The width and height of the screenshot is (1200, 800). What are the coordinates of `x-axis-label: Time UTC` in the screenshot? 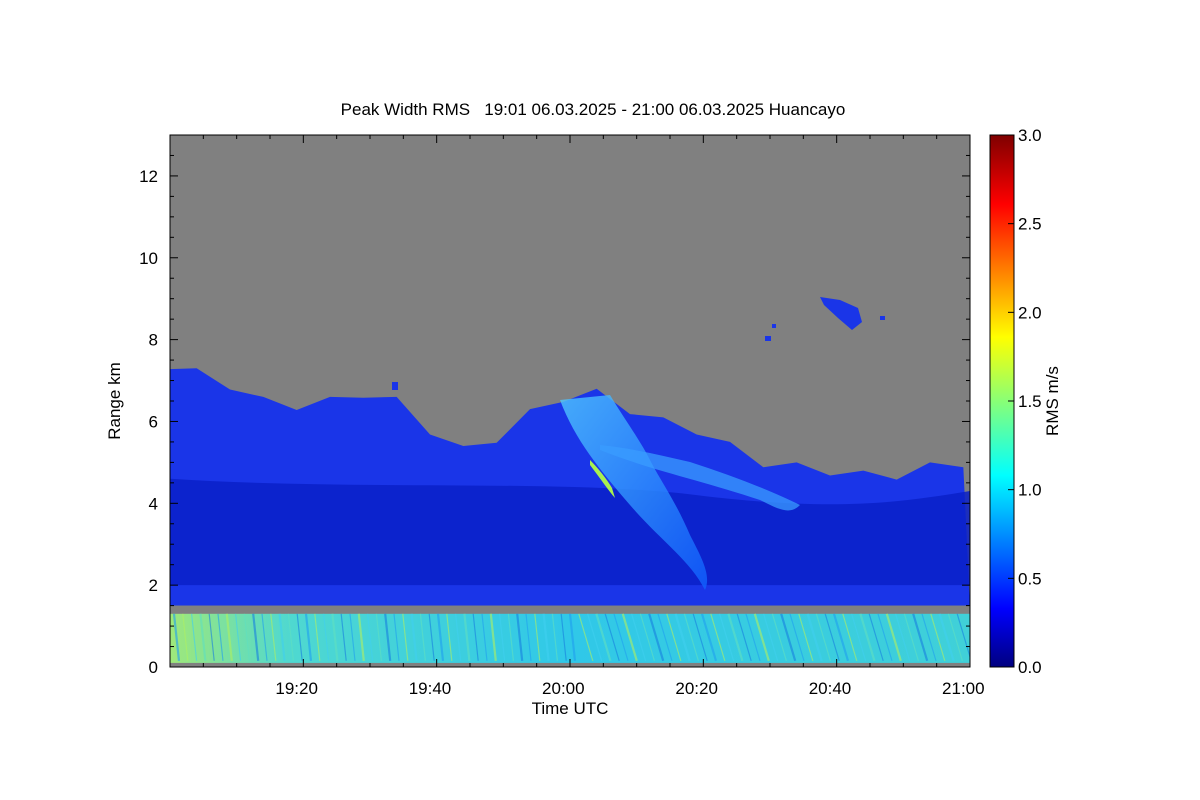 It's located at (570, 708).